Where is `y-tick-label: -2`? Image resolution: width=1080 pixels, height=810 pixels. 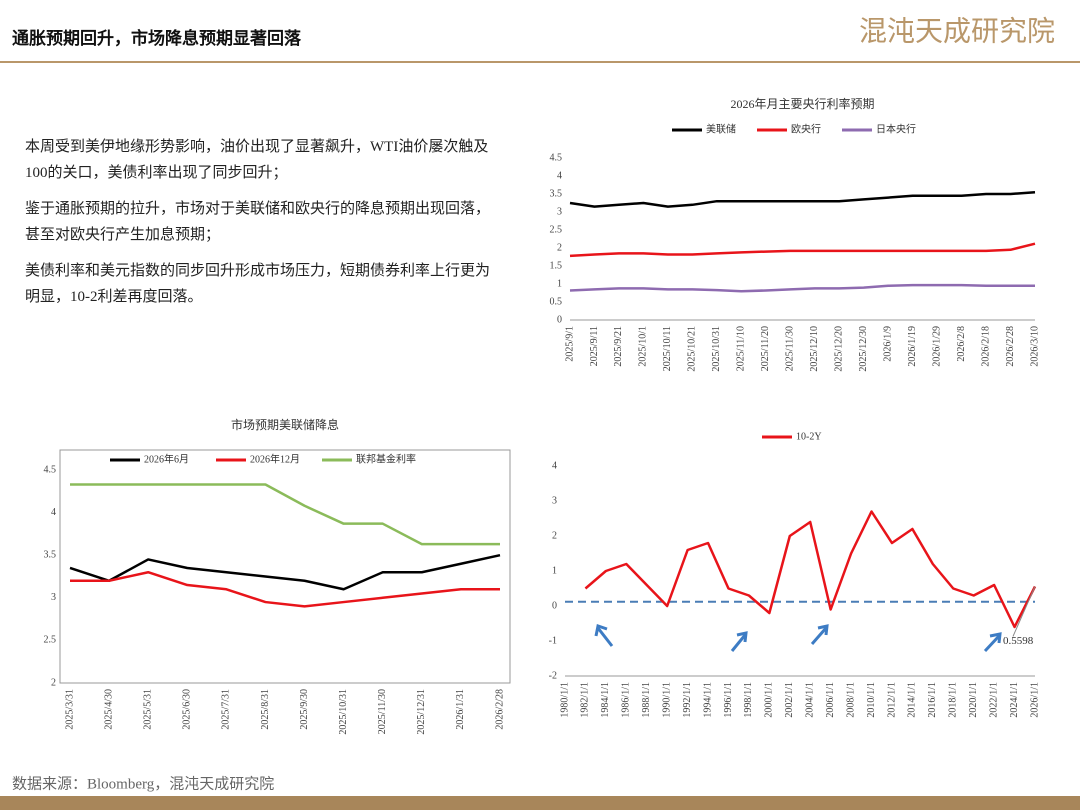
y-tick-label: -2 is located at coordinates (553, 675).